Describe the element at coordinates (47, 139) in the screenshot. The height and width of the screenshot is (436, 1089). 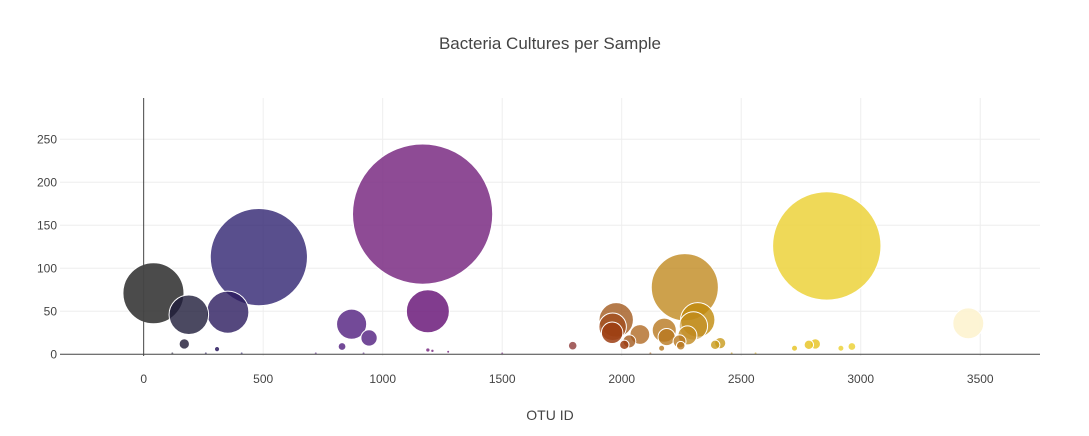
I see `y-tick-label: 250` at that location.